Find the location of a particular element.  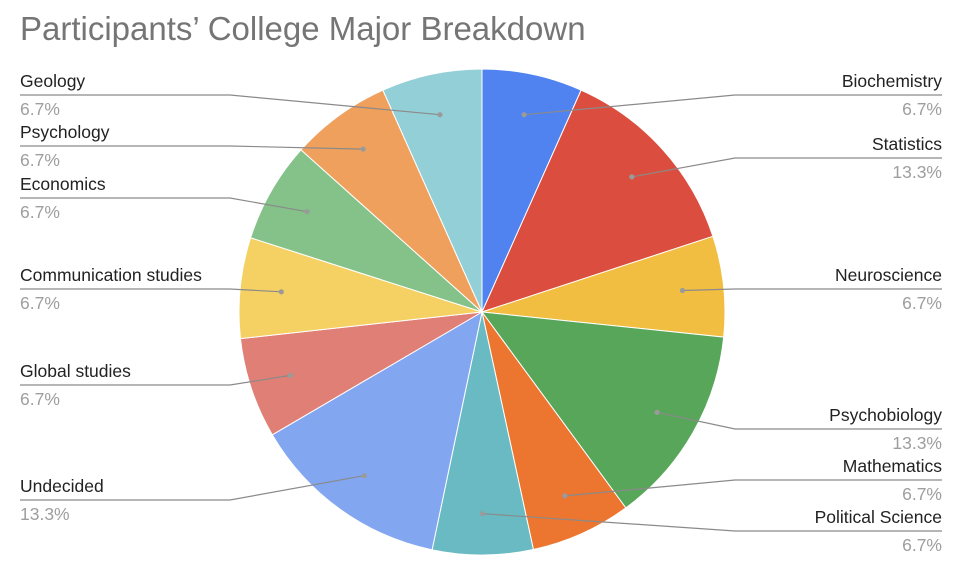

leader-line-biochemistry is located at coordinates (733, 105).